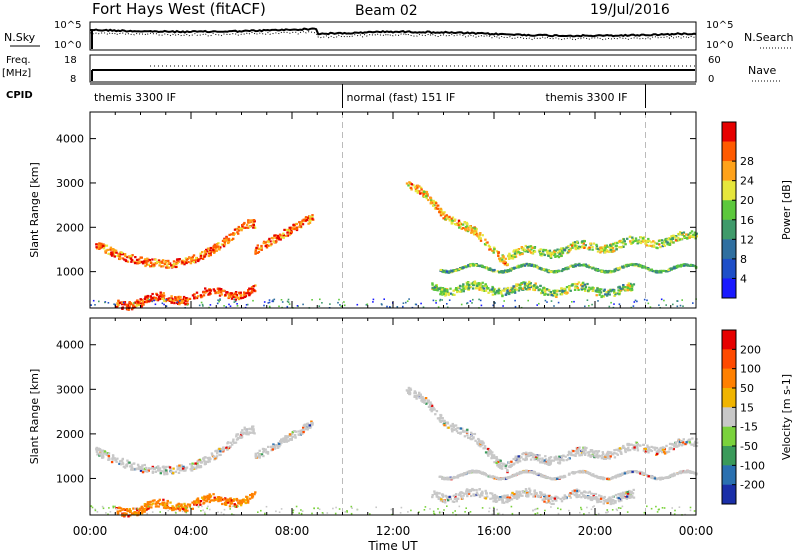 The image size is (800, 554). Describe the element at coordinates (401, 97) in the screenshot. I see `cpid-segment-label: normal (fast) 151 IF` at that location.